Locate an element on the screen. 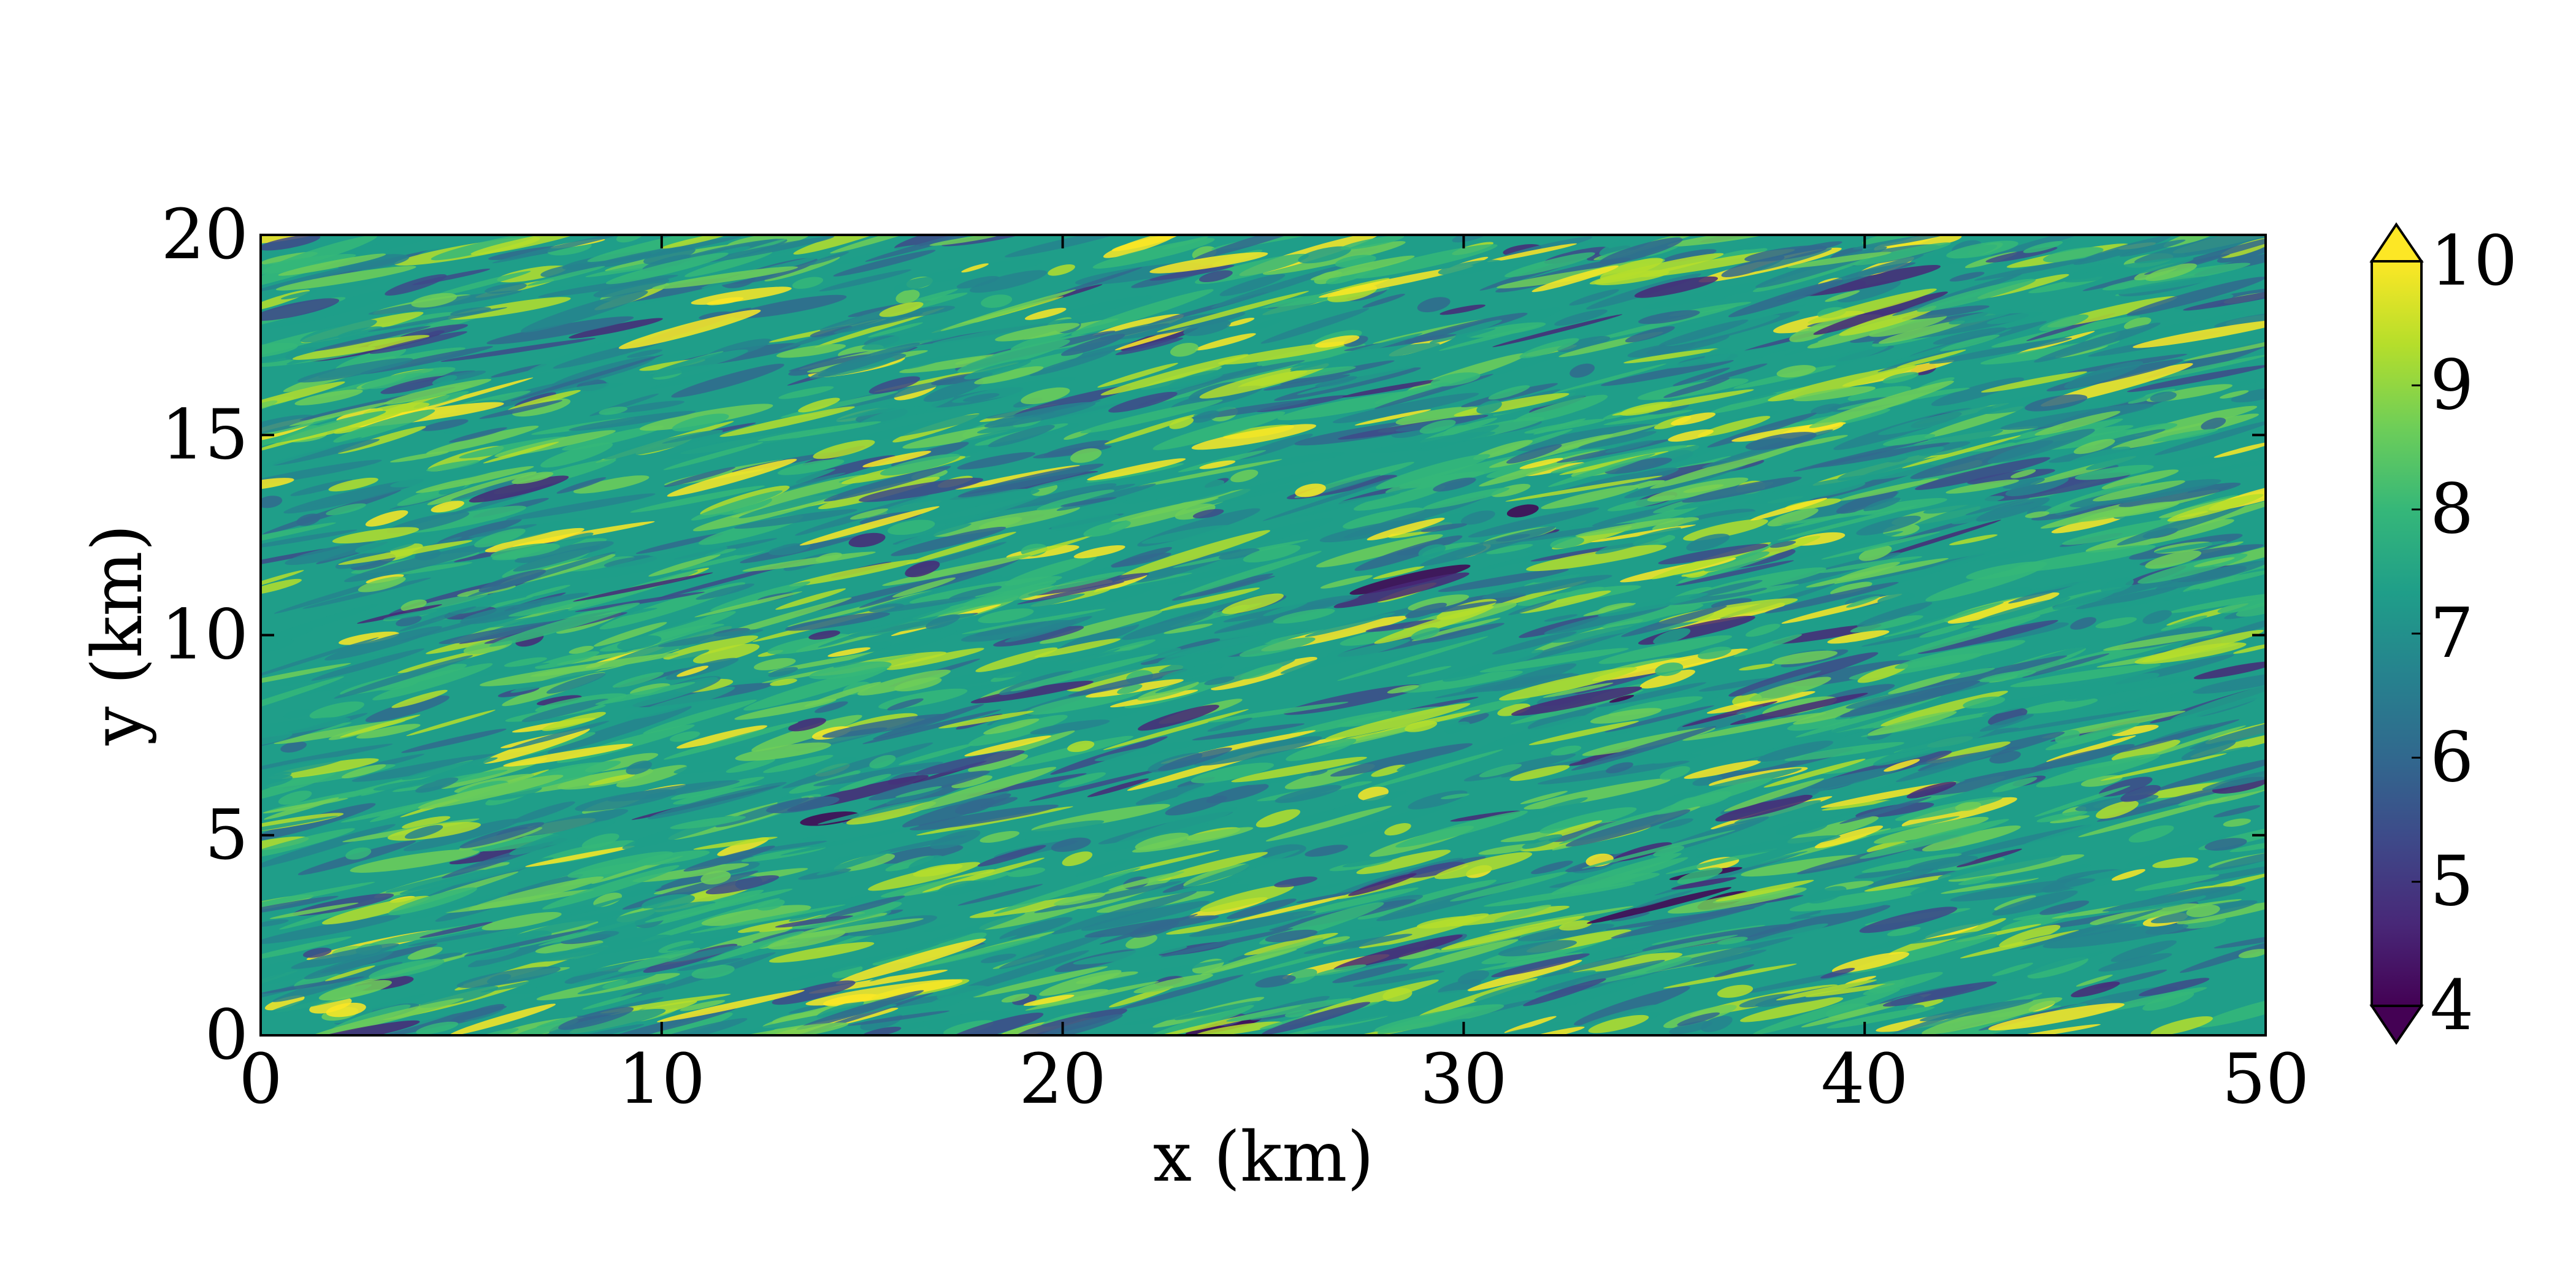 The image size is (2576, 1288). colorbar-ticks: 4 5 6 7 8 9 10 is located at coordinates (2465, 633).